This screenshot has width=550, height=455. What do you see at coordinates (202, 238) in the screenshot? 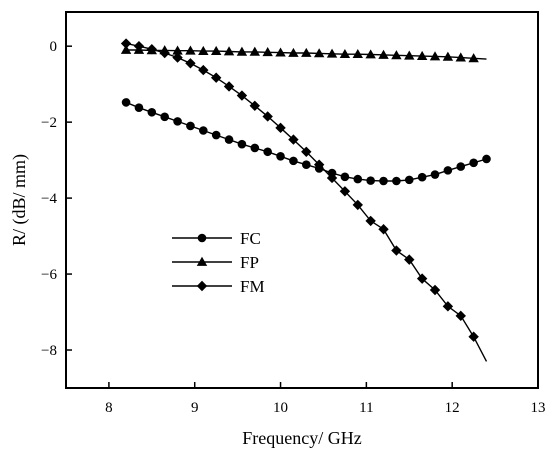
I see `legend-marker-fc` at bounding box center [202, 238].